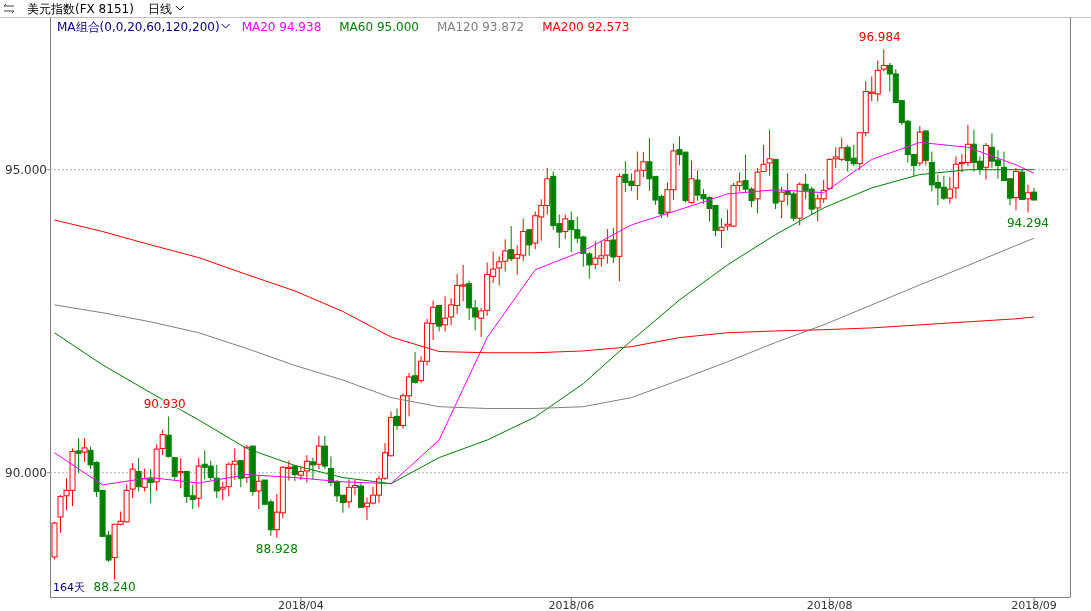 This screenshot has width=1091, height=611. I want to click on subtitle: 日线, so click(159, 9).